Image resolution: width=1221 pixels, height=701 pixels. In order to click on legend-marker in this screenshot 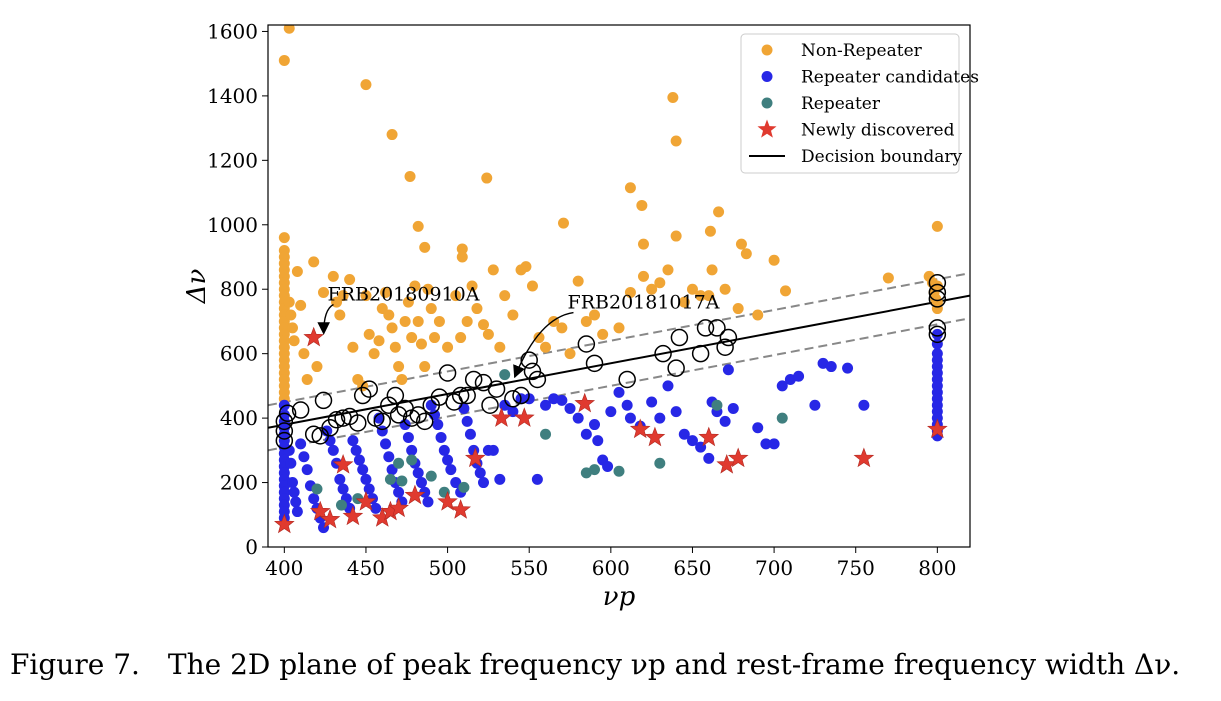, I will do `click(767, 50)`.